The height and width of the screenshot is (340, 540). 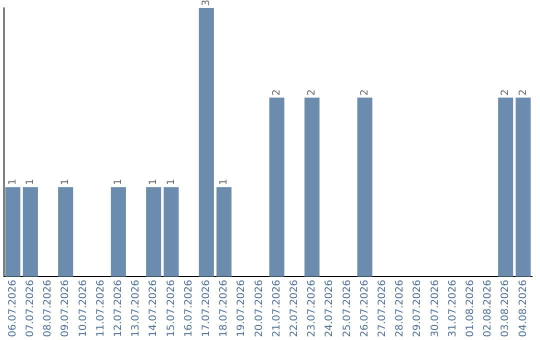 I want to click on x-tick-label: 20.07.2026, so click(x=259, y=309).